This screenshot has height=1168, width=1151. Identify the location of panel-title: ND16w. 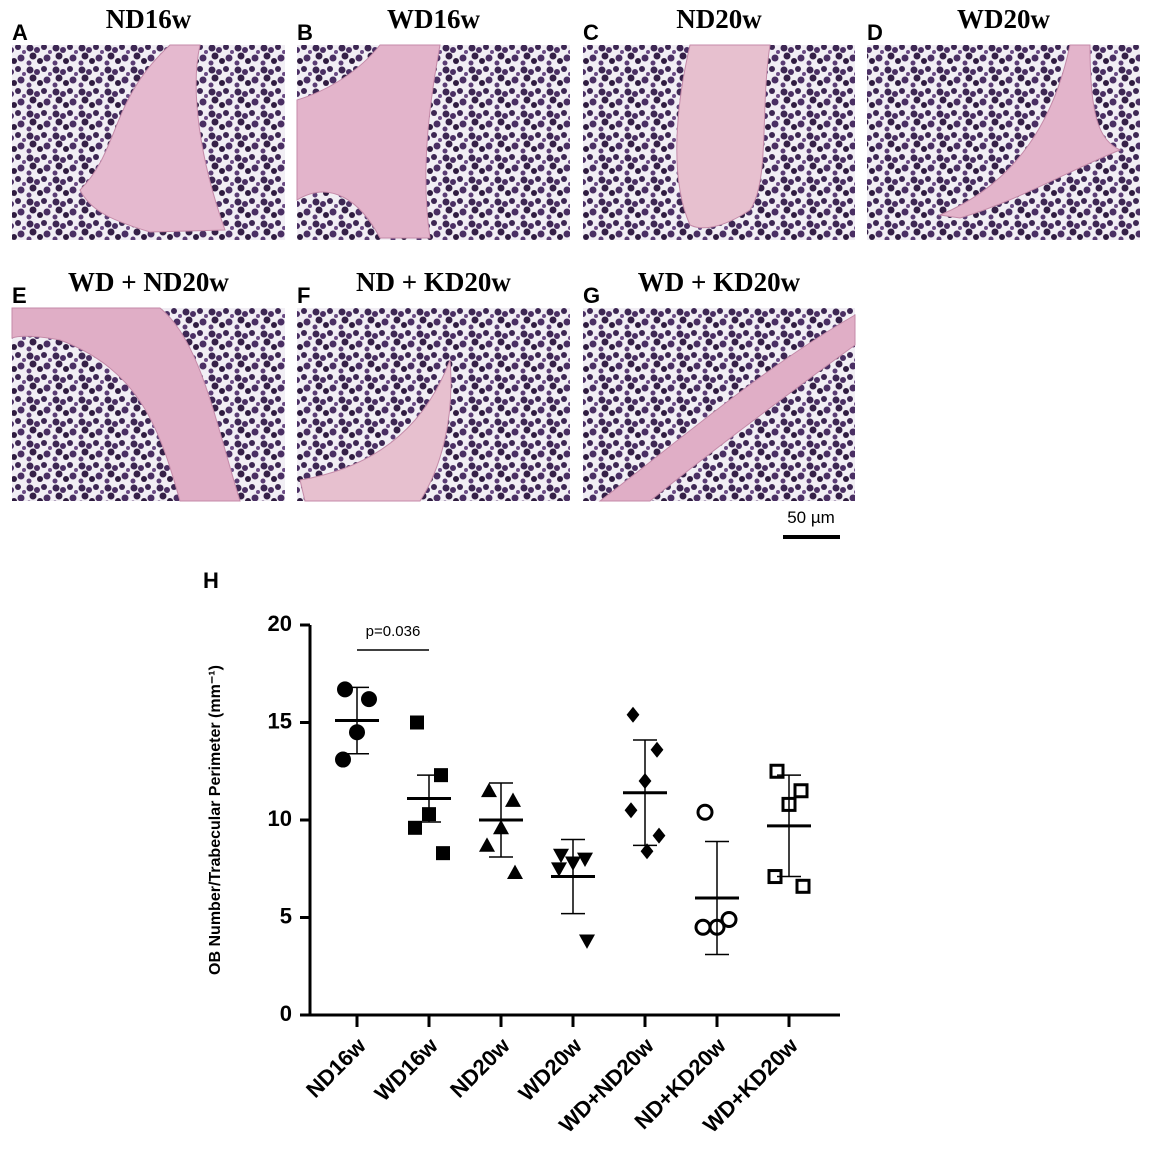
(149, 19).